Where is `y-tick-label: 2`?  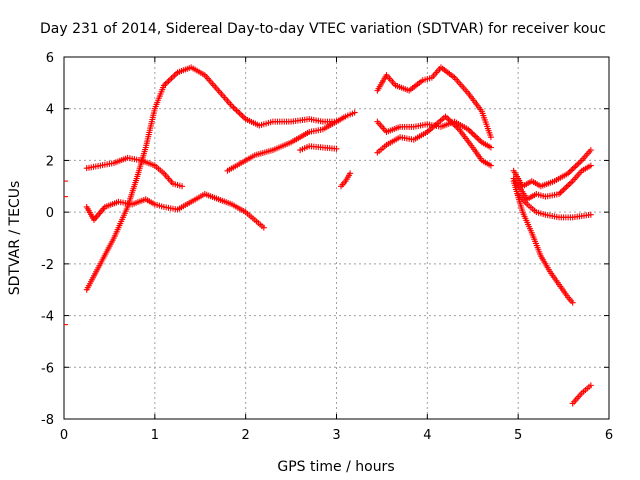 y-tick-label: 2 is located at coordinates (50, 161).